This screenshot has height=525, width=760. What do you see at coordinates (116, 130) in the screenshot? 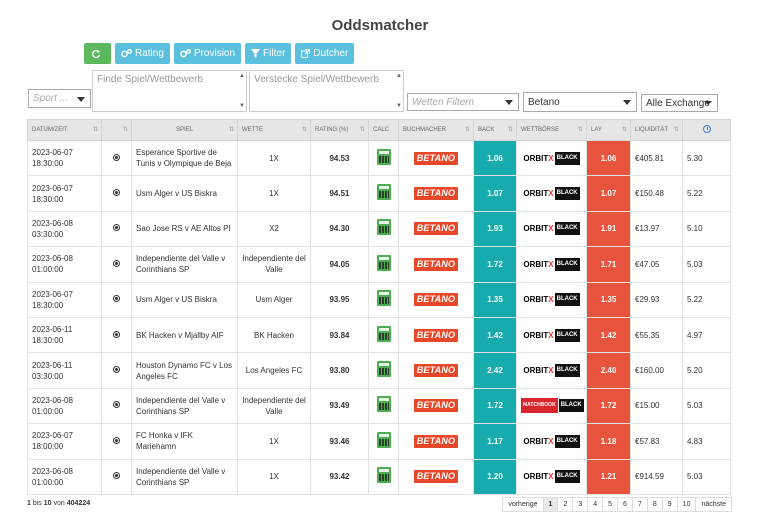
I see `column-header-sport: ⇅` at bounding box center [116, 130].